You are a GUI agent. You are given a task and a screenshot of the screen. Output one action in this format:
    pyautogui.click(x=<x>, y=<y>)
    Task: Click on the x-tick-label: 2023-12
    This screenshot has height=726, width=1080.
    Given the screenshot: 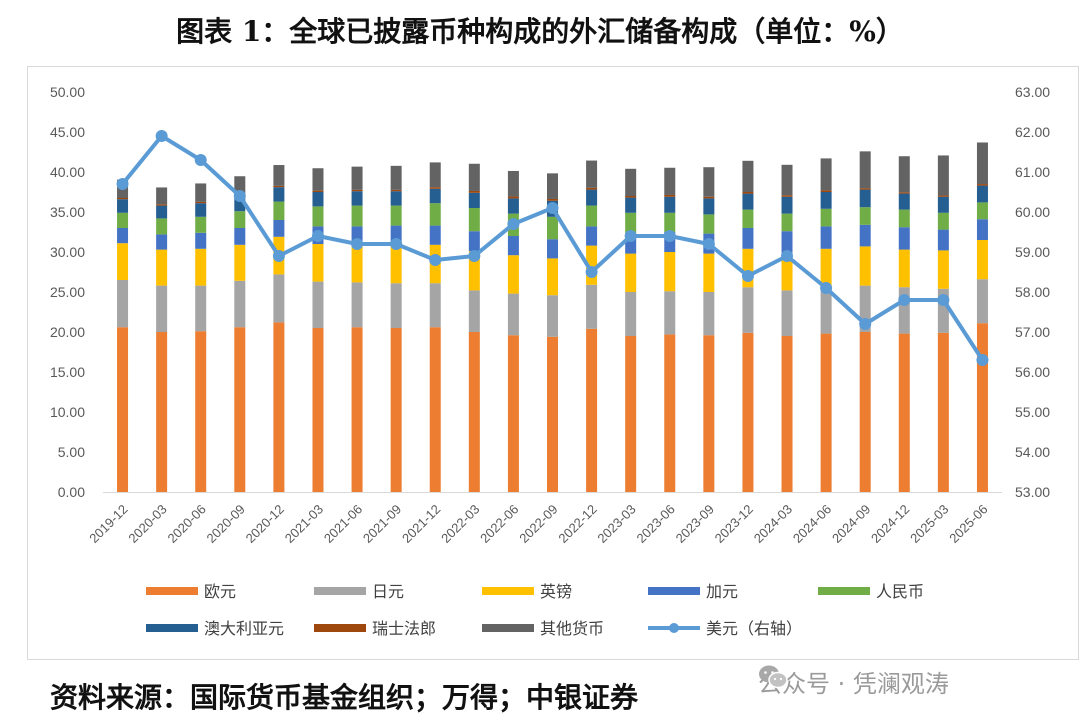 What is the action you would take?
    pyautogui.click(x=734, y=524)
    